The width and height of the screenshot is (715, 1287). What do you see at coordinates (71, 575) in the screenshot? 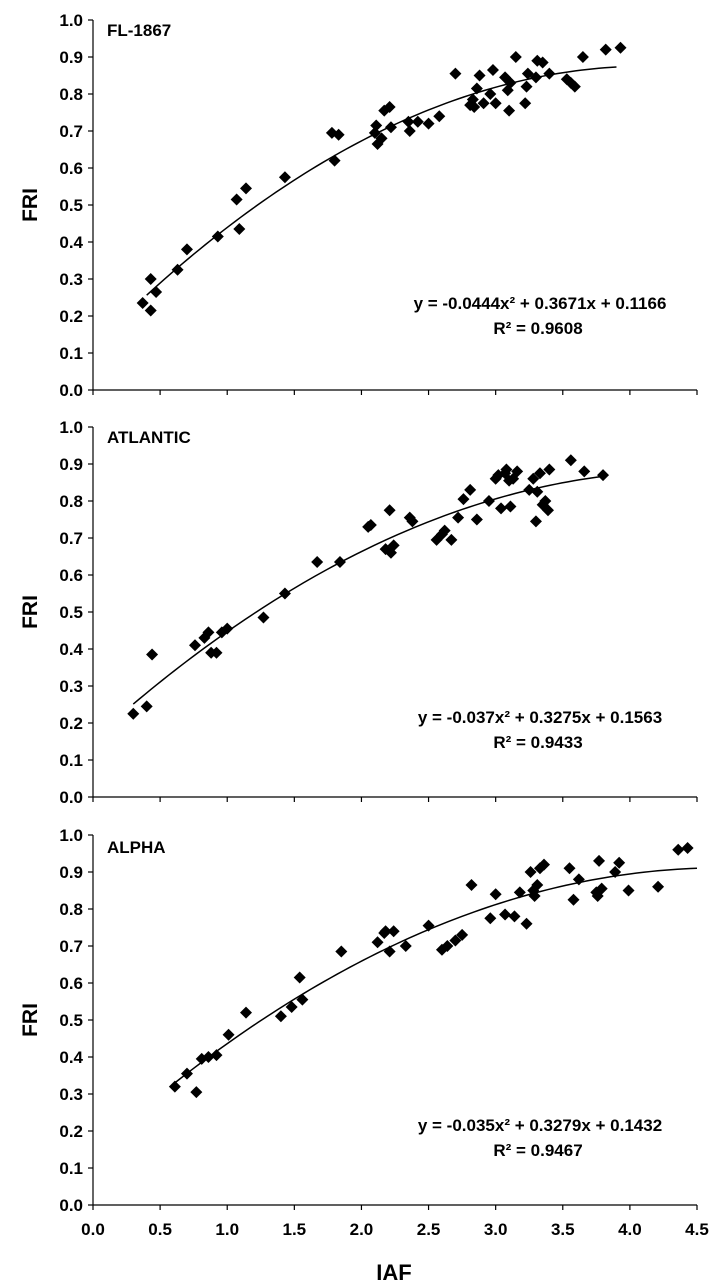
I see `y-tick-label: 0.6` at bounding box center [71, 575].